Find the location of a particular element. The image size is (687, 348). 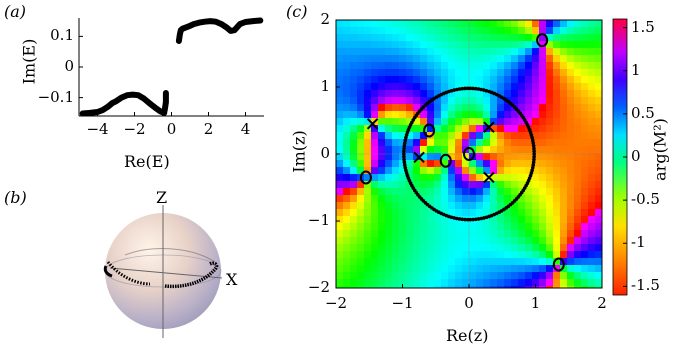

panel-c-ytick: 1 is located at coordinates (325, 86).